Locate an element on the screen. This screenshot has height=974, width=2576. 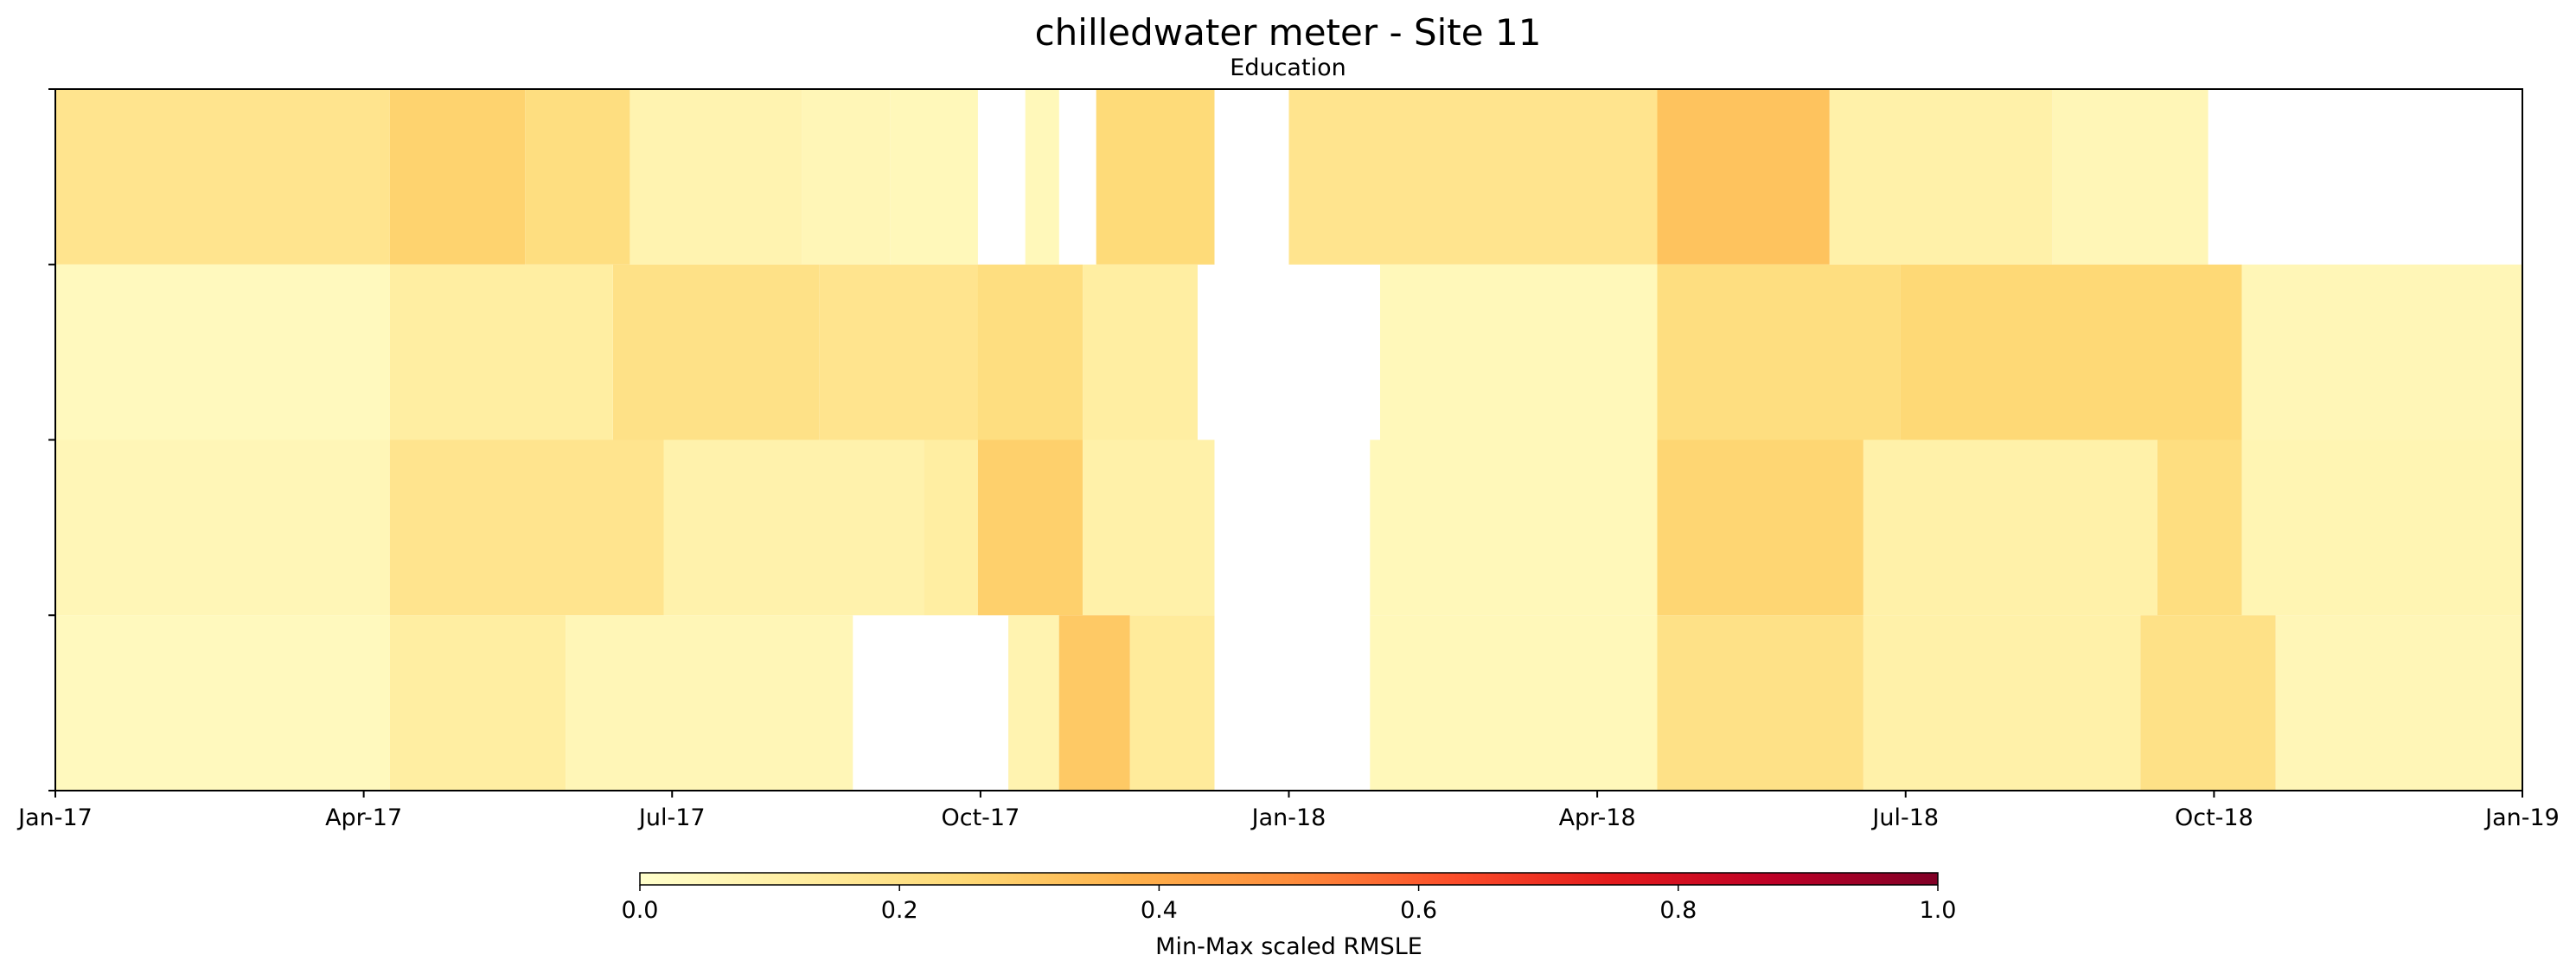
colorbar is located at coordinates (1289, 879).